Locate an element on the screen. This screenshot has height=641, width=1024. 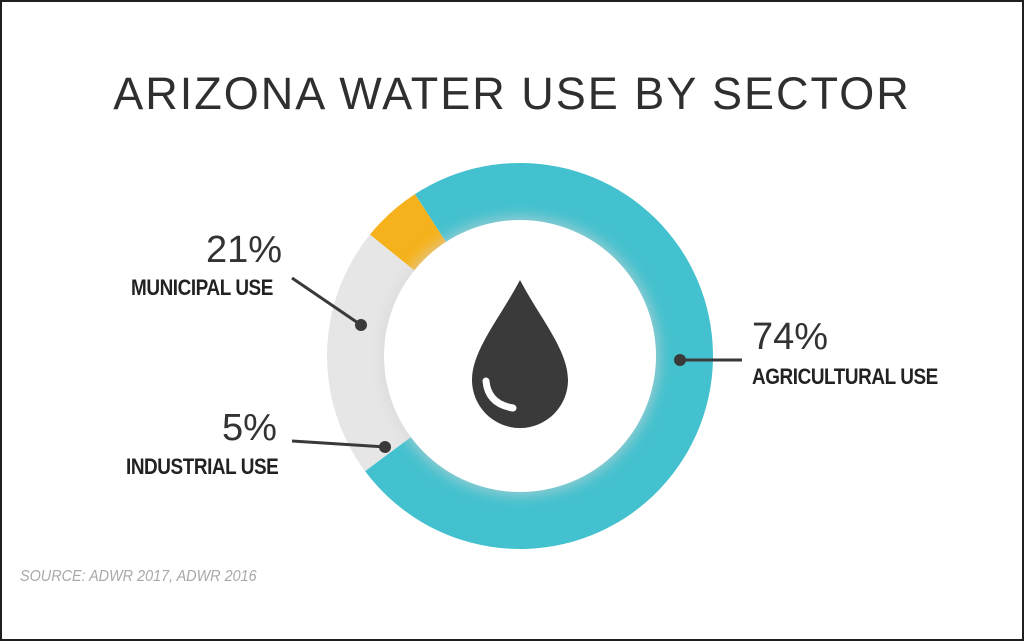
chart-title: ARIZONA WATER USE BY SECTOR is located at coordinates (512, 93).